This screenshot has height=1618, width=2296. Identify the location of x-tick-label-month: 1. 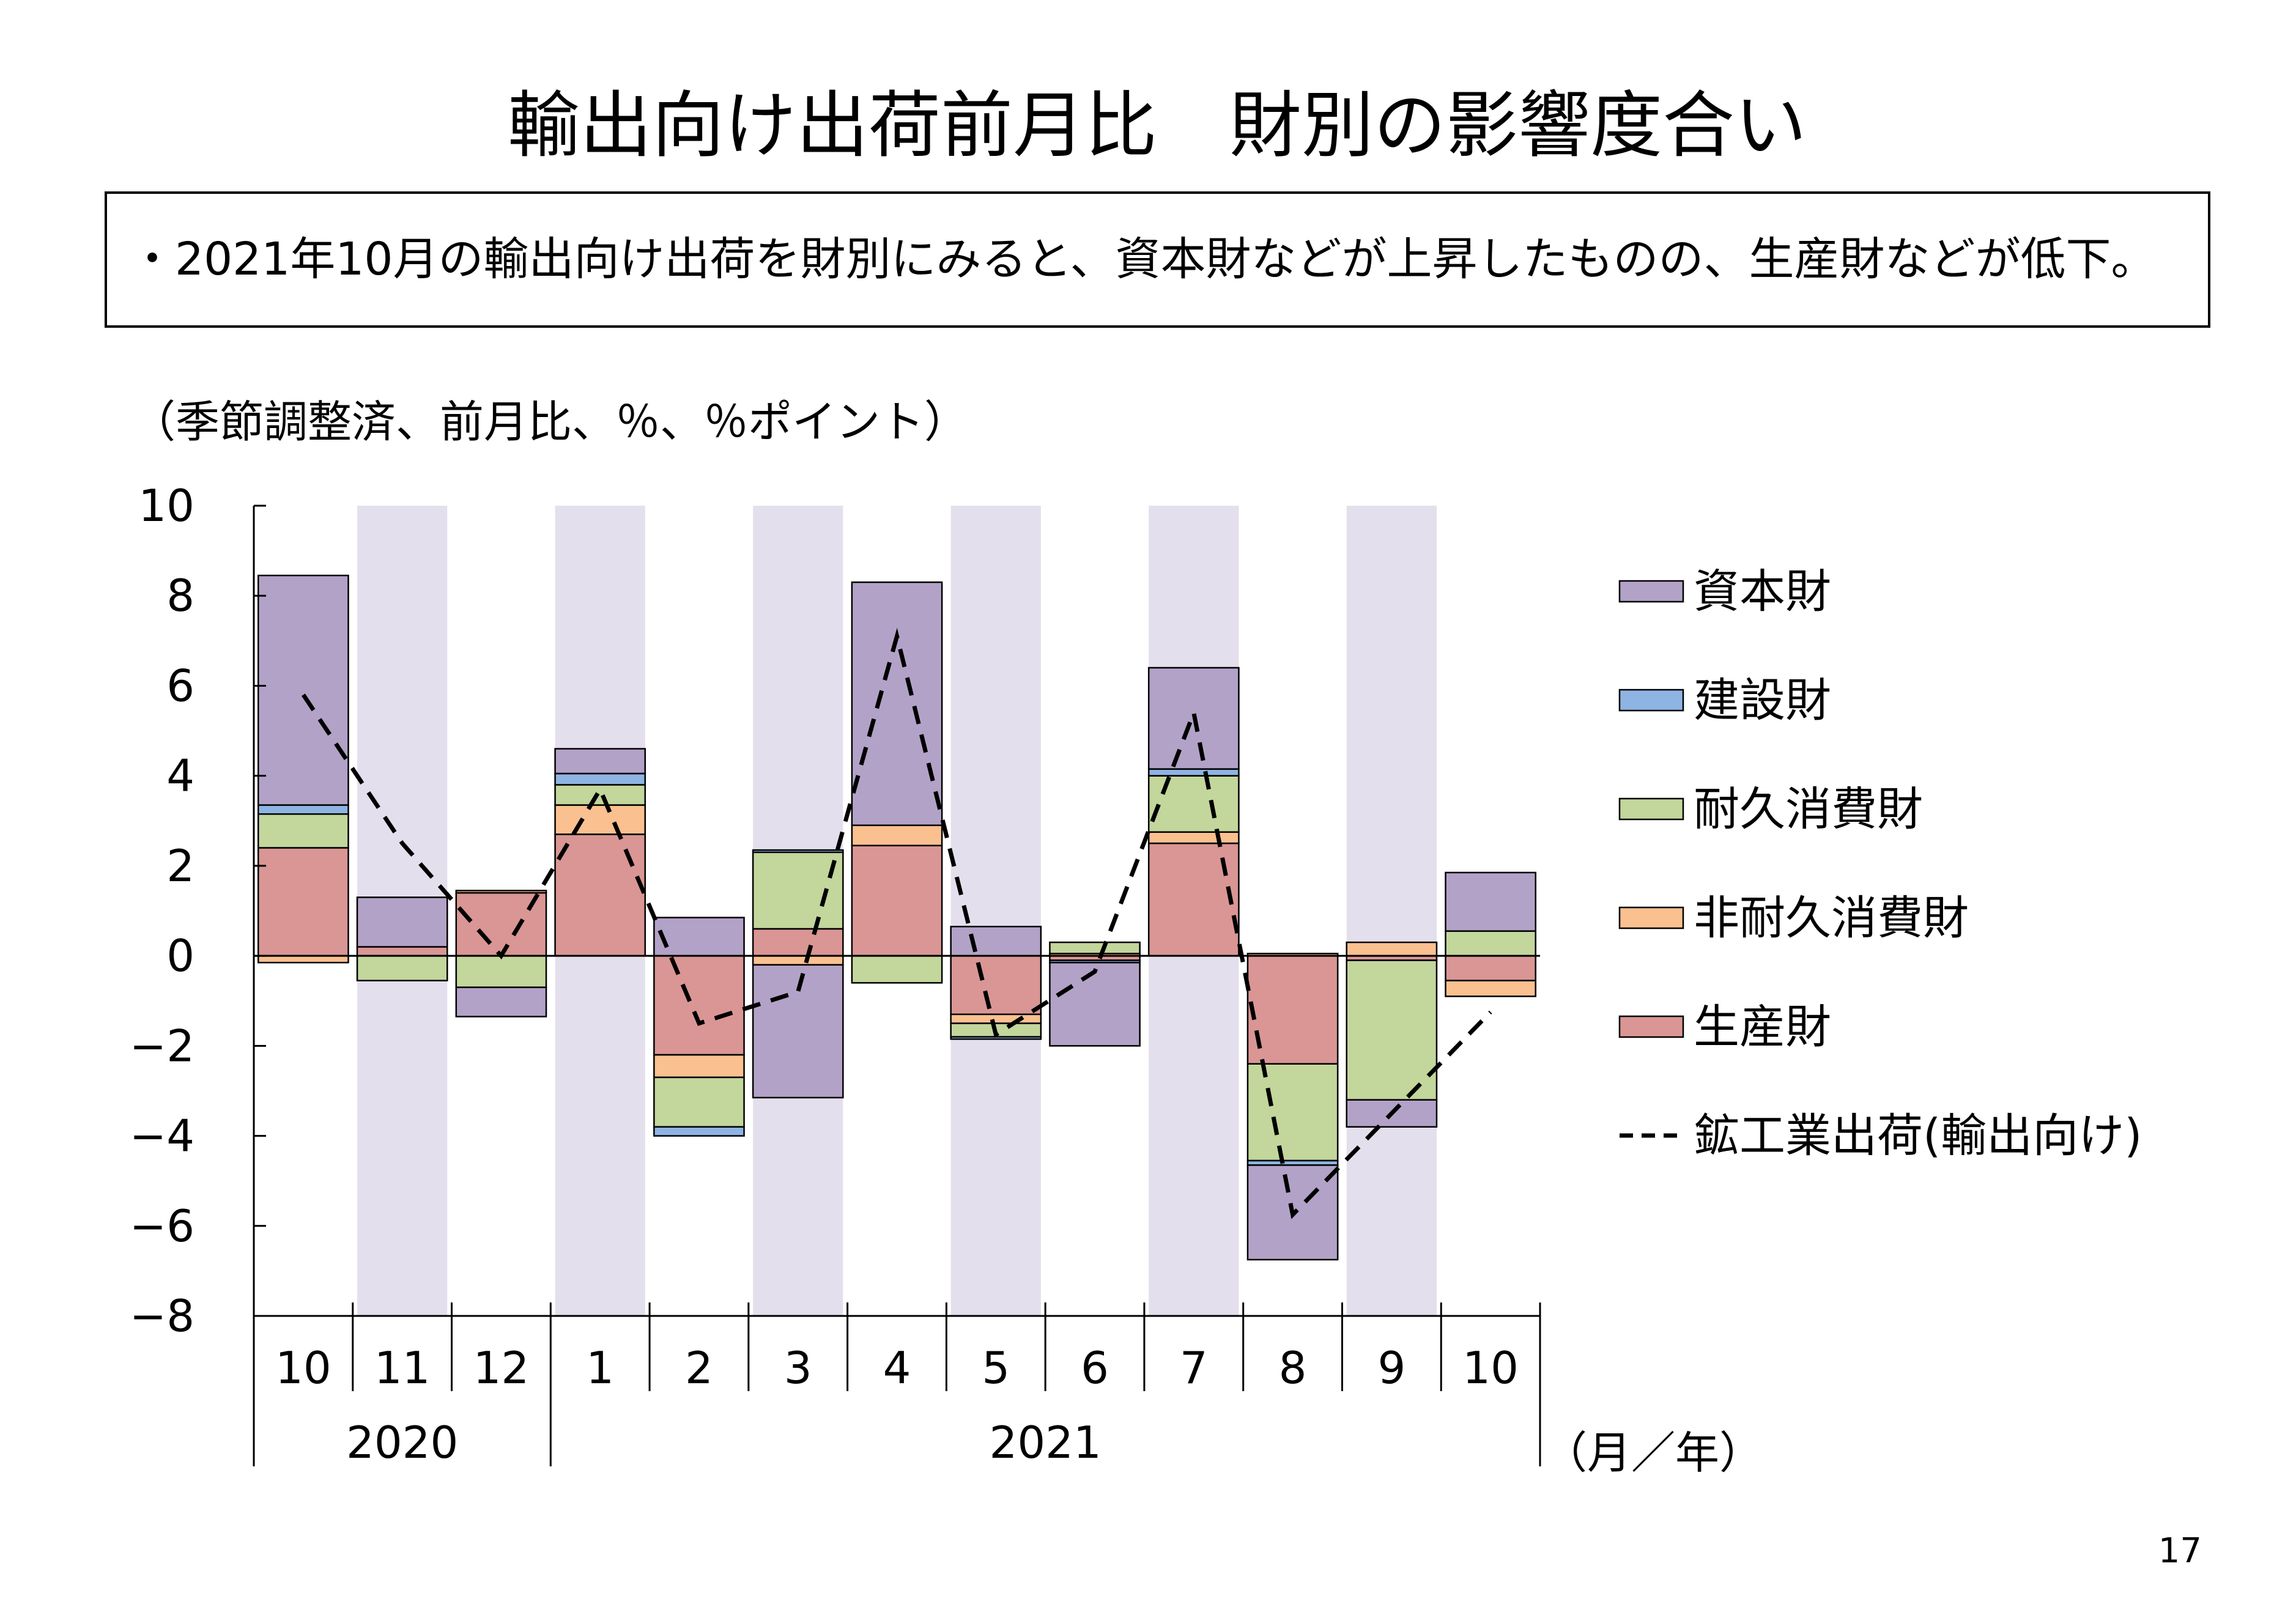
(600, 1368).